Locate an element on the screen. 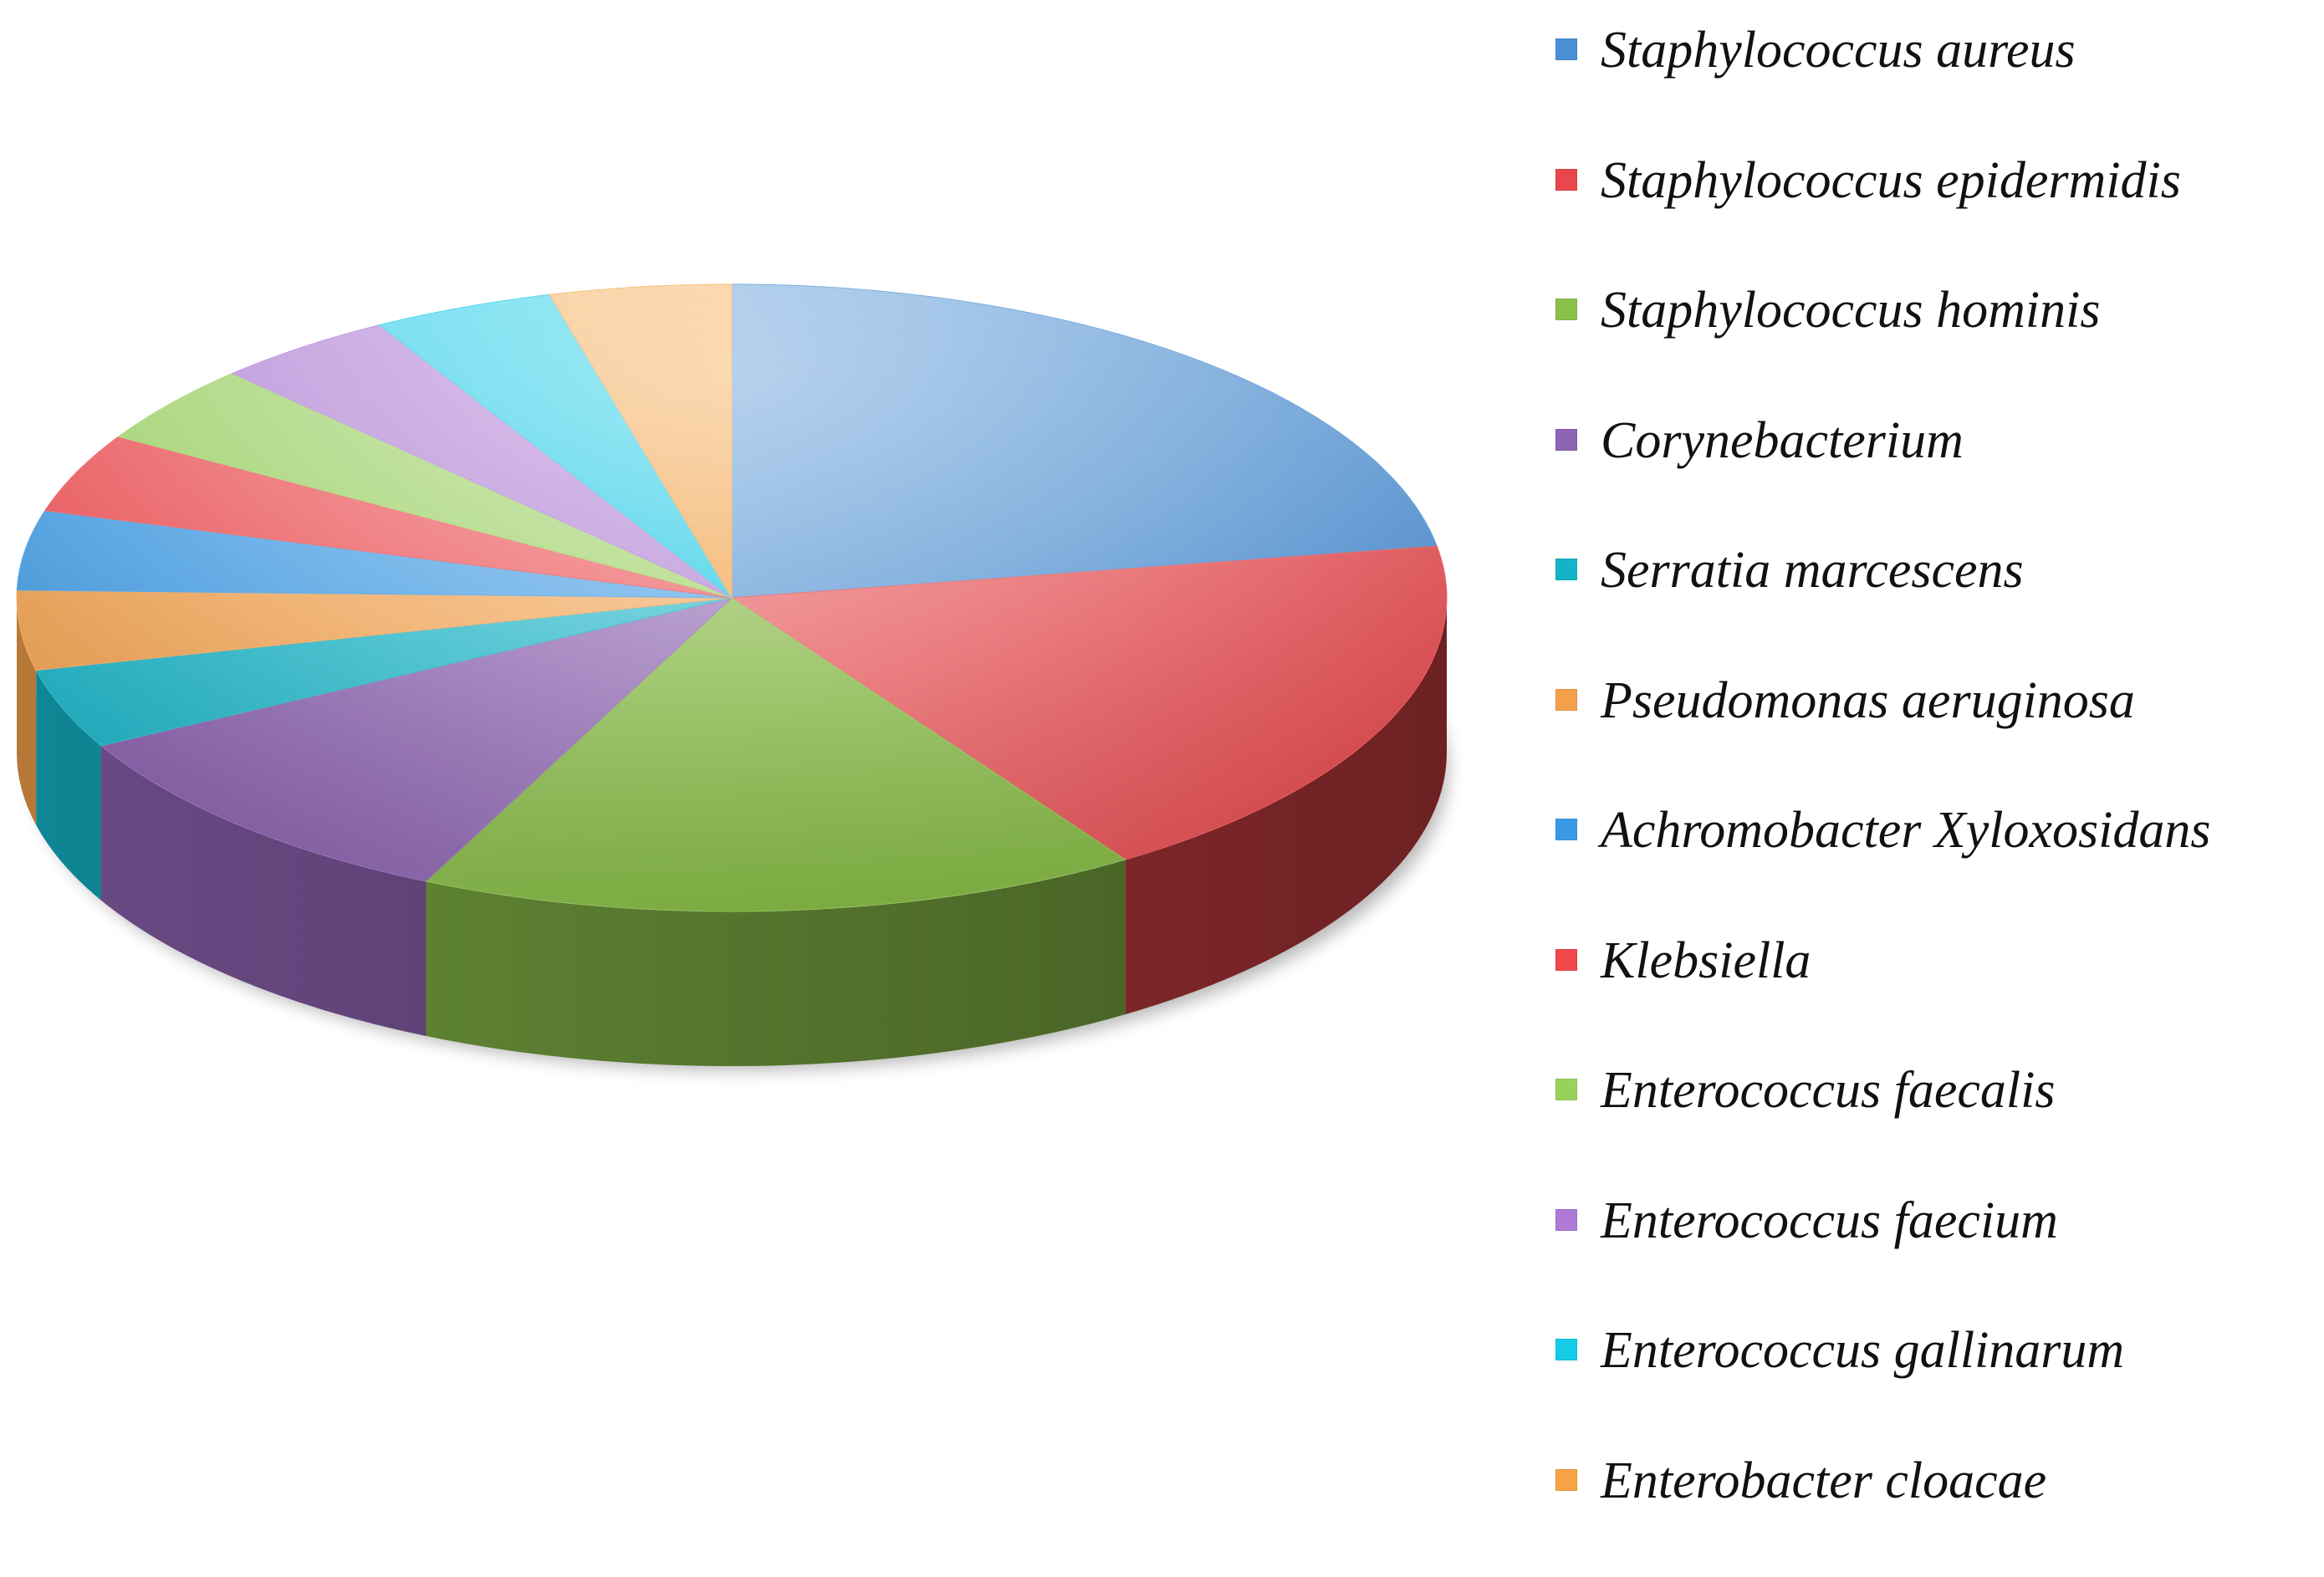 This screenshot has height=1577, width=2324. legend-entry: Enterococcus faecium is located at coordinates (1931, 1252).